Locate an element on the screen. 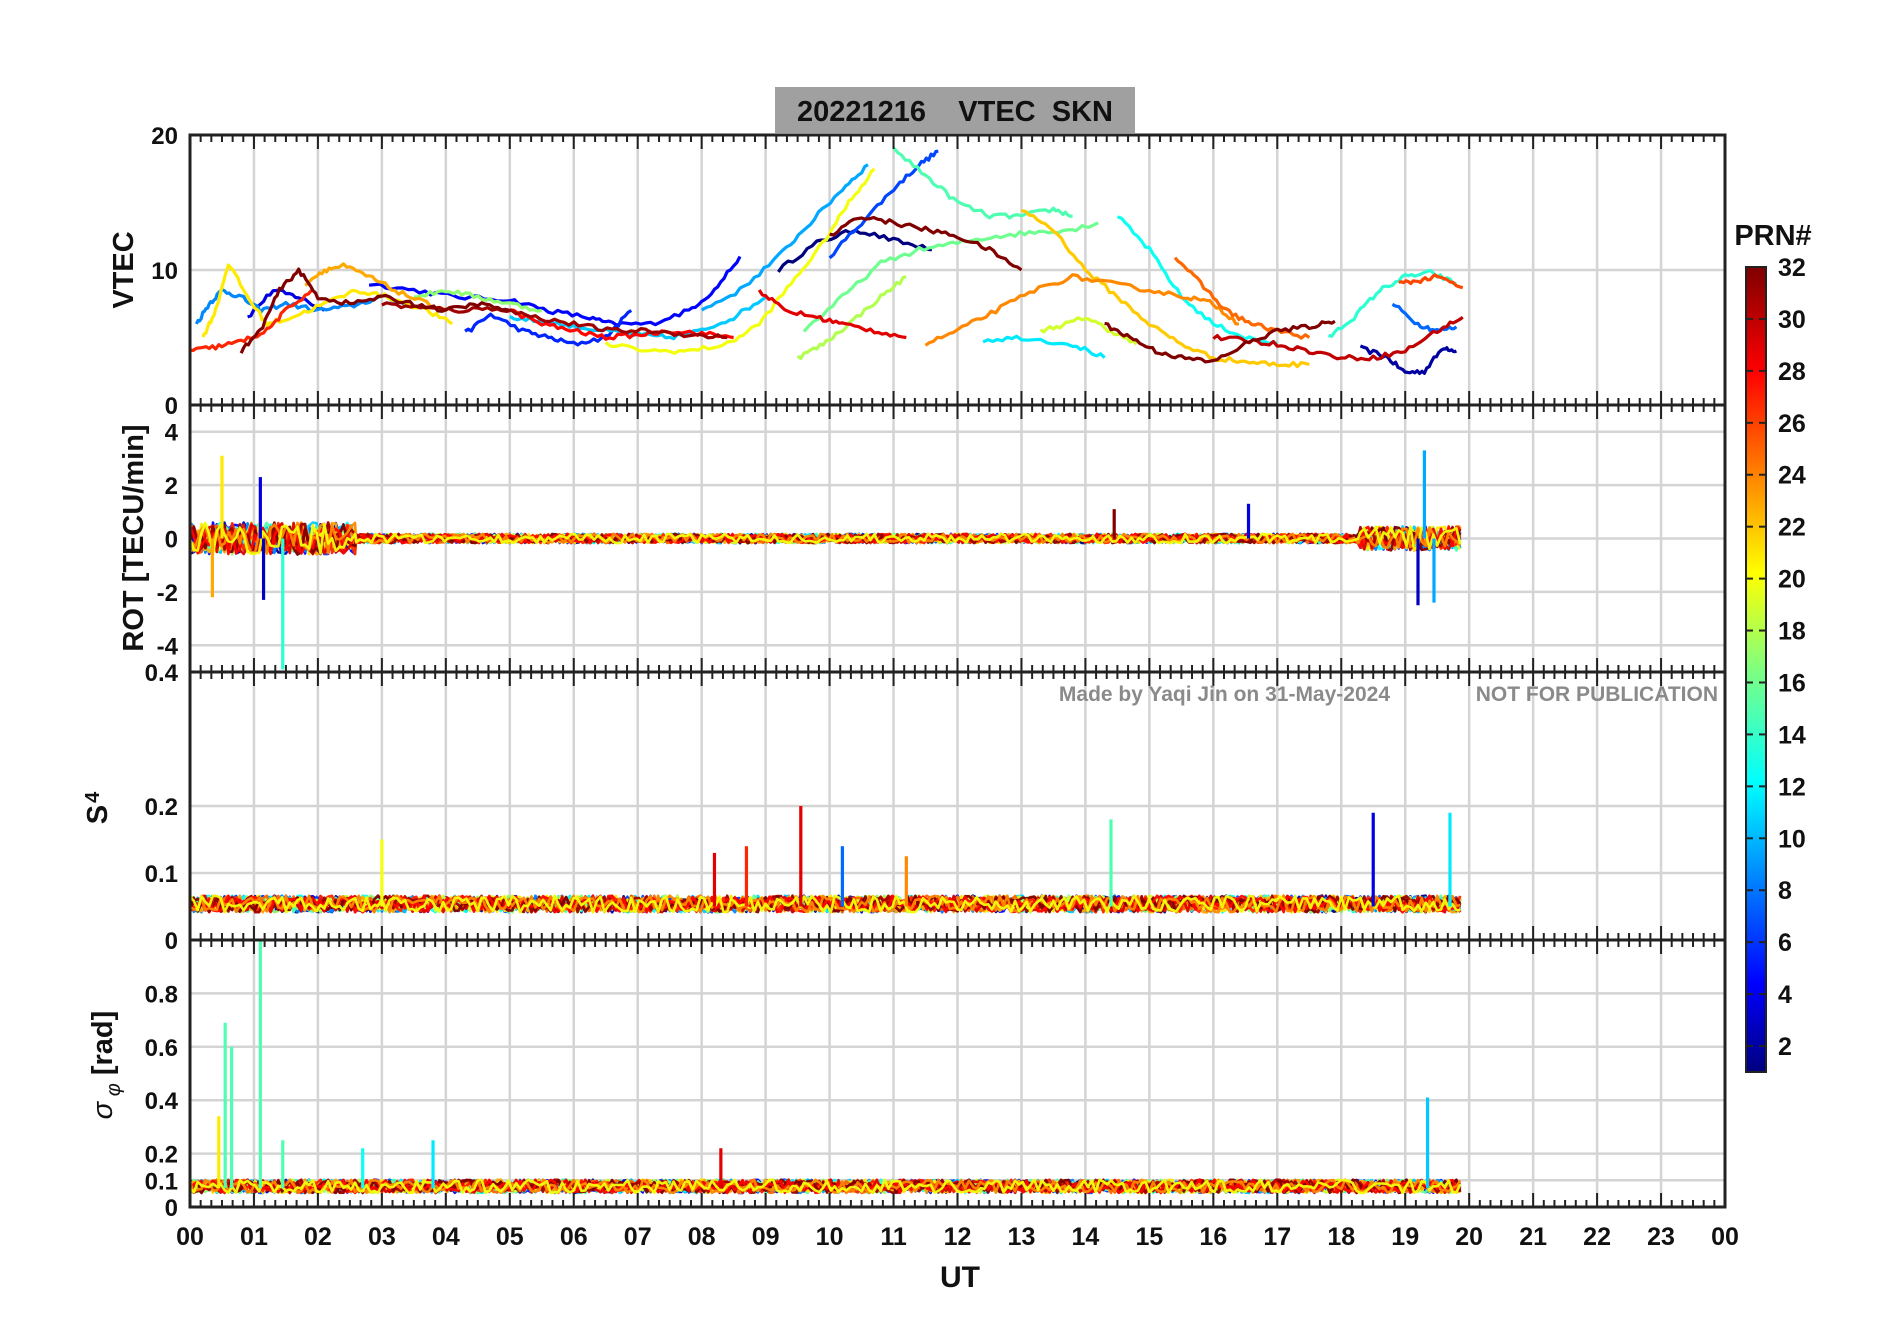  colorbar-tick-label: 28 is located at coordinates (1792, 372).